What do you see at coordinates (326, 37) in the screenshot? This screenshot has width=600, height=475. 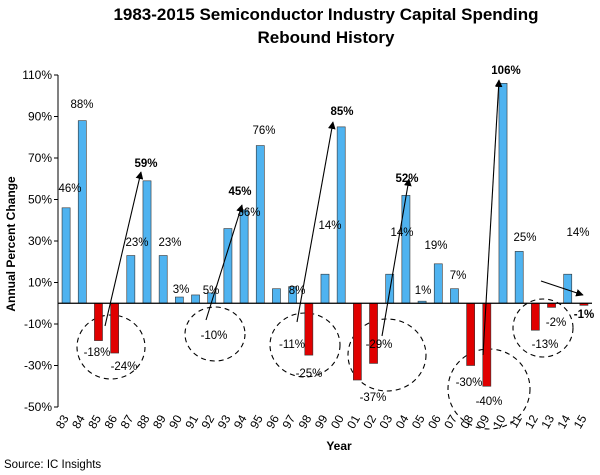 I see `chart-subtitle: Rebound History` at bounding box center [326, 37].